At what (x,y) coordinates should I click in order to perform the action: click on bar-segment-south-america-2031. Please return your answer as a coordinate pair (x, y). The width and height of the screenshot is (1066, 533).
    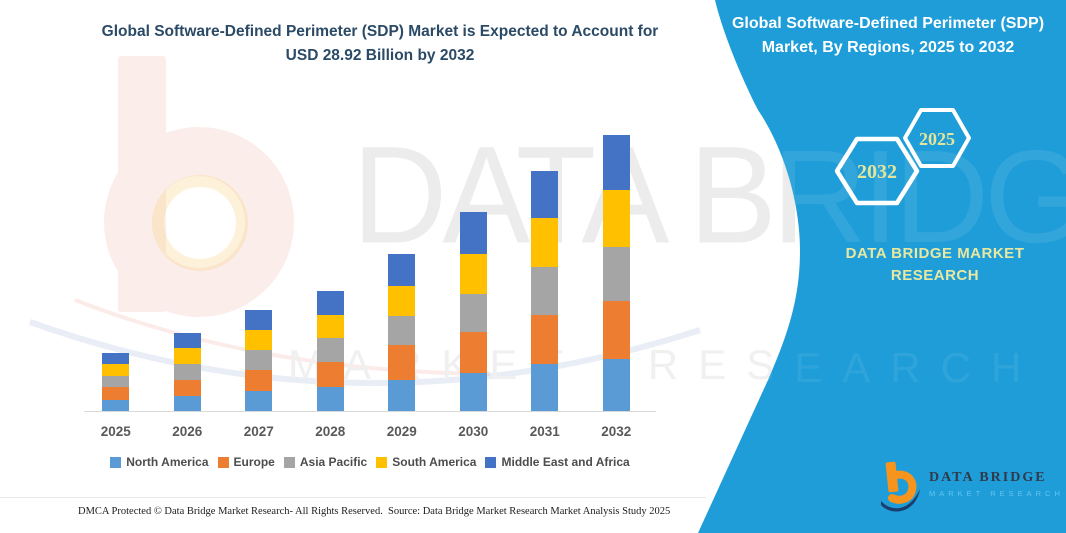
    Looking at the image, I should click on (545, 242).